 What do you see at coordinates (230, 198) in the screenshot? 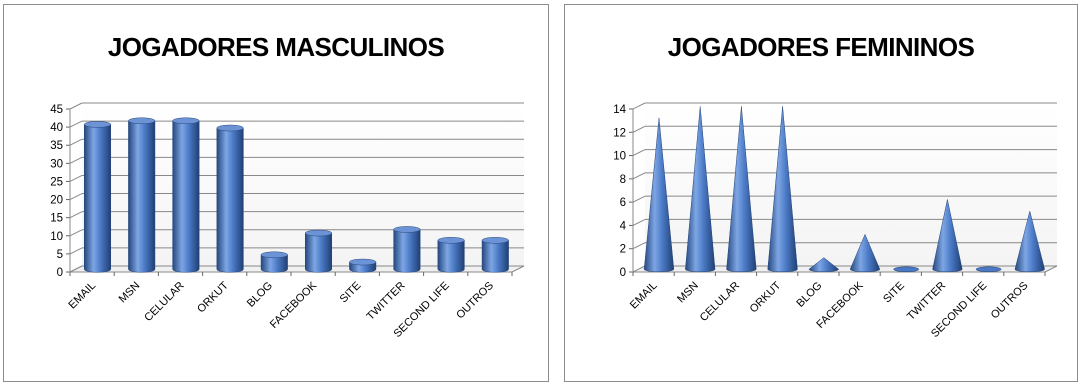
I see `bar-orkut` at bounding box center [230, 198].